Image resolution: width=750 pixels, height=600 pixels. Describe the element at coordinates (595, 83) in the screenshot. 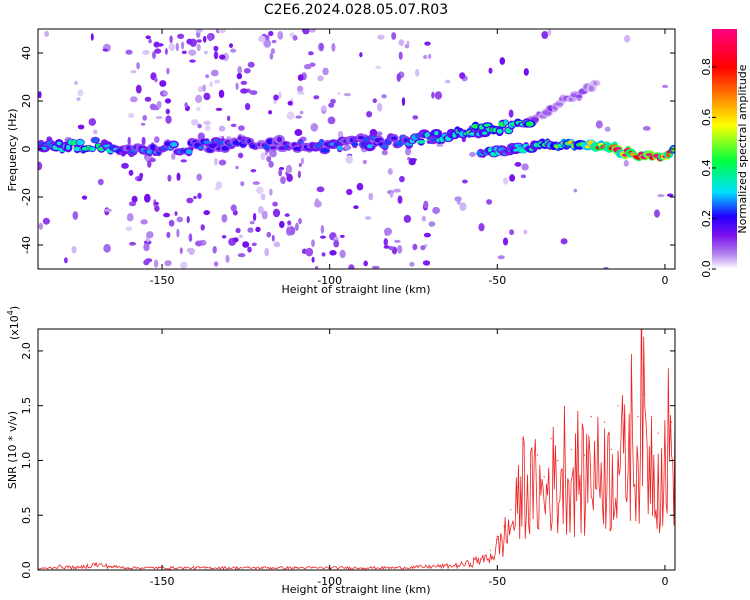

I see `faint-branch-core` at that location.